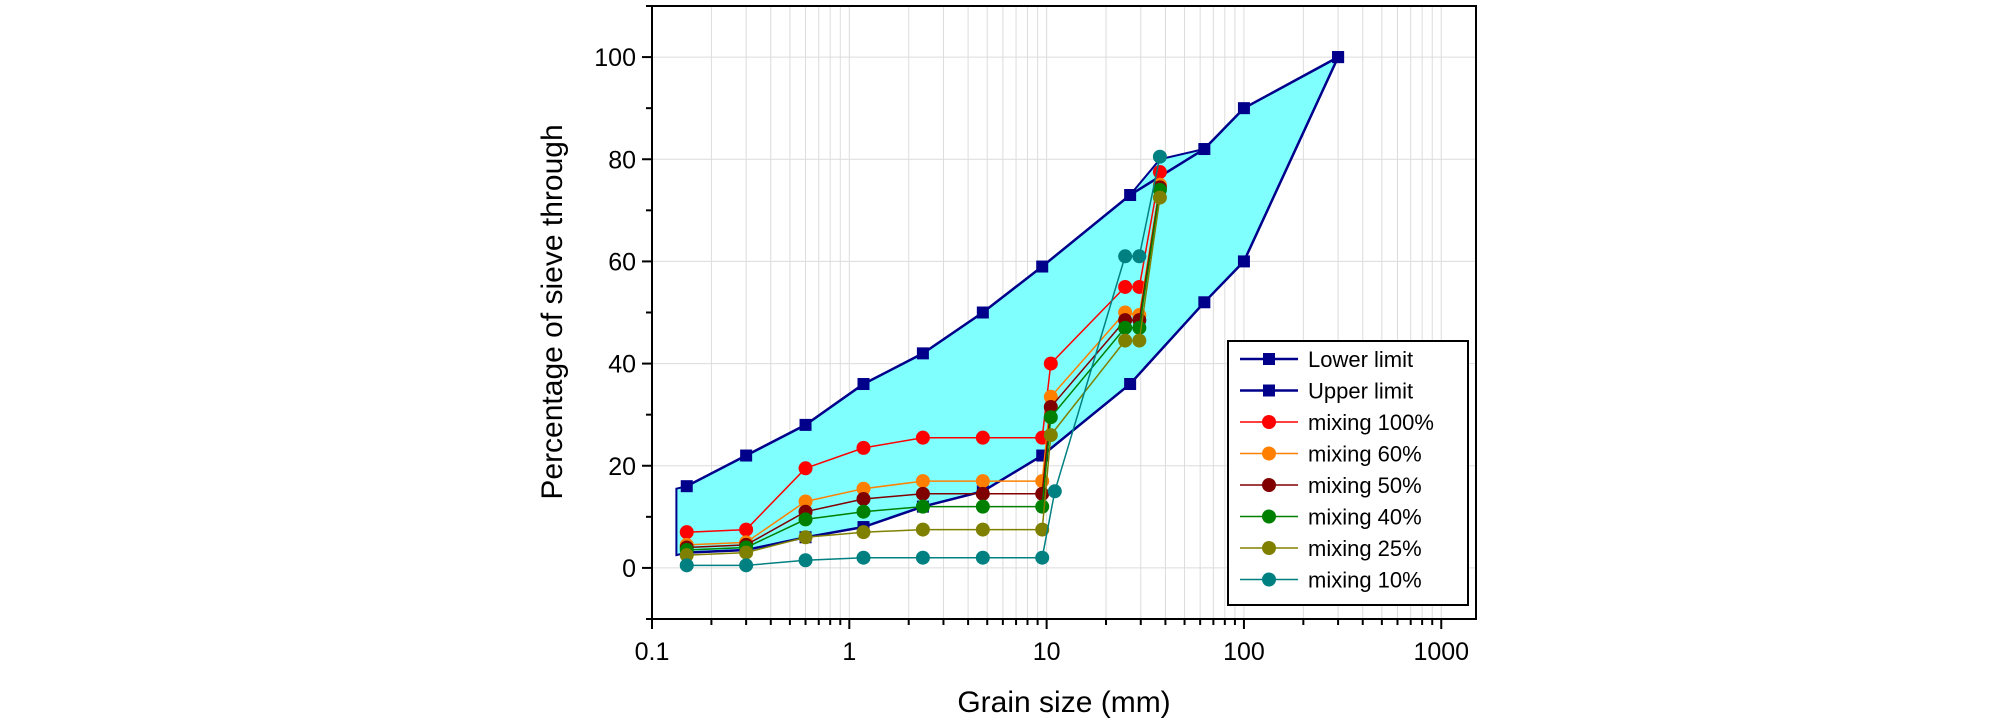 Image resolution: width=2008 pixels, height=721 pixels. What do you see at coordinates (615, 58) in the screenshot?
I see `y-tick-label: 100` at bounding box center [615, 58].